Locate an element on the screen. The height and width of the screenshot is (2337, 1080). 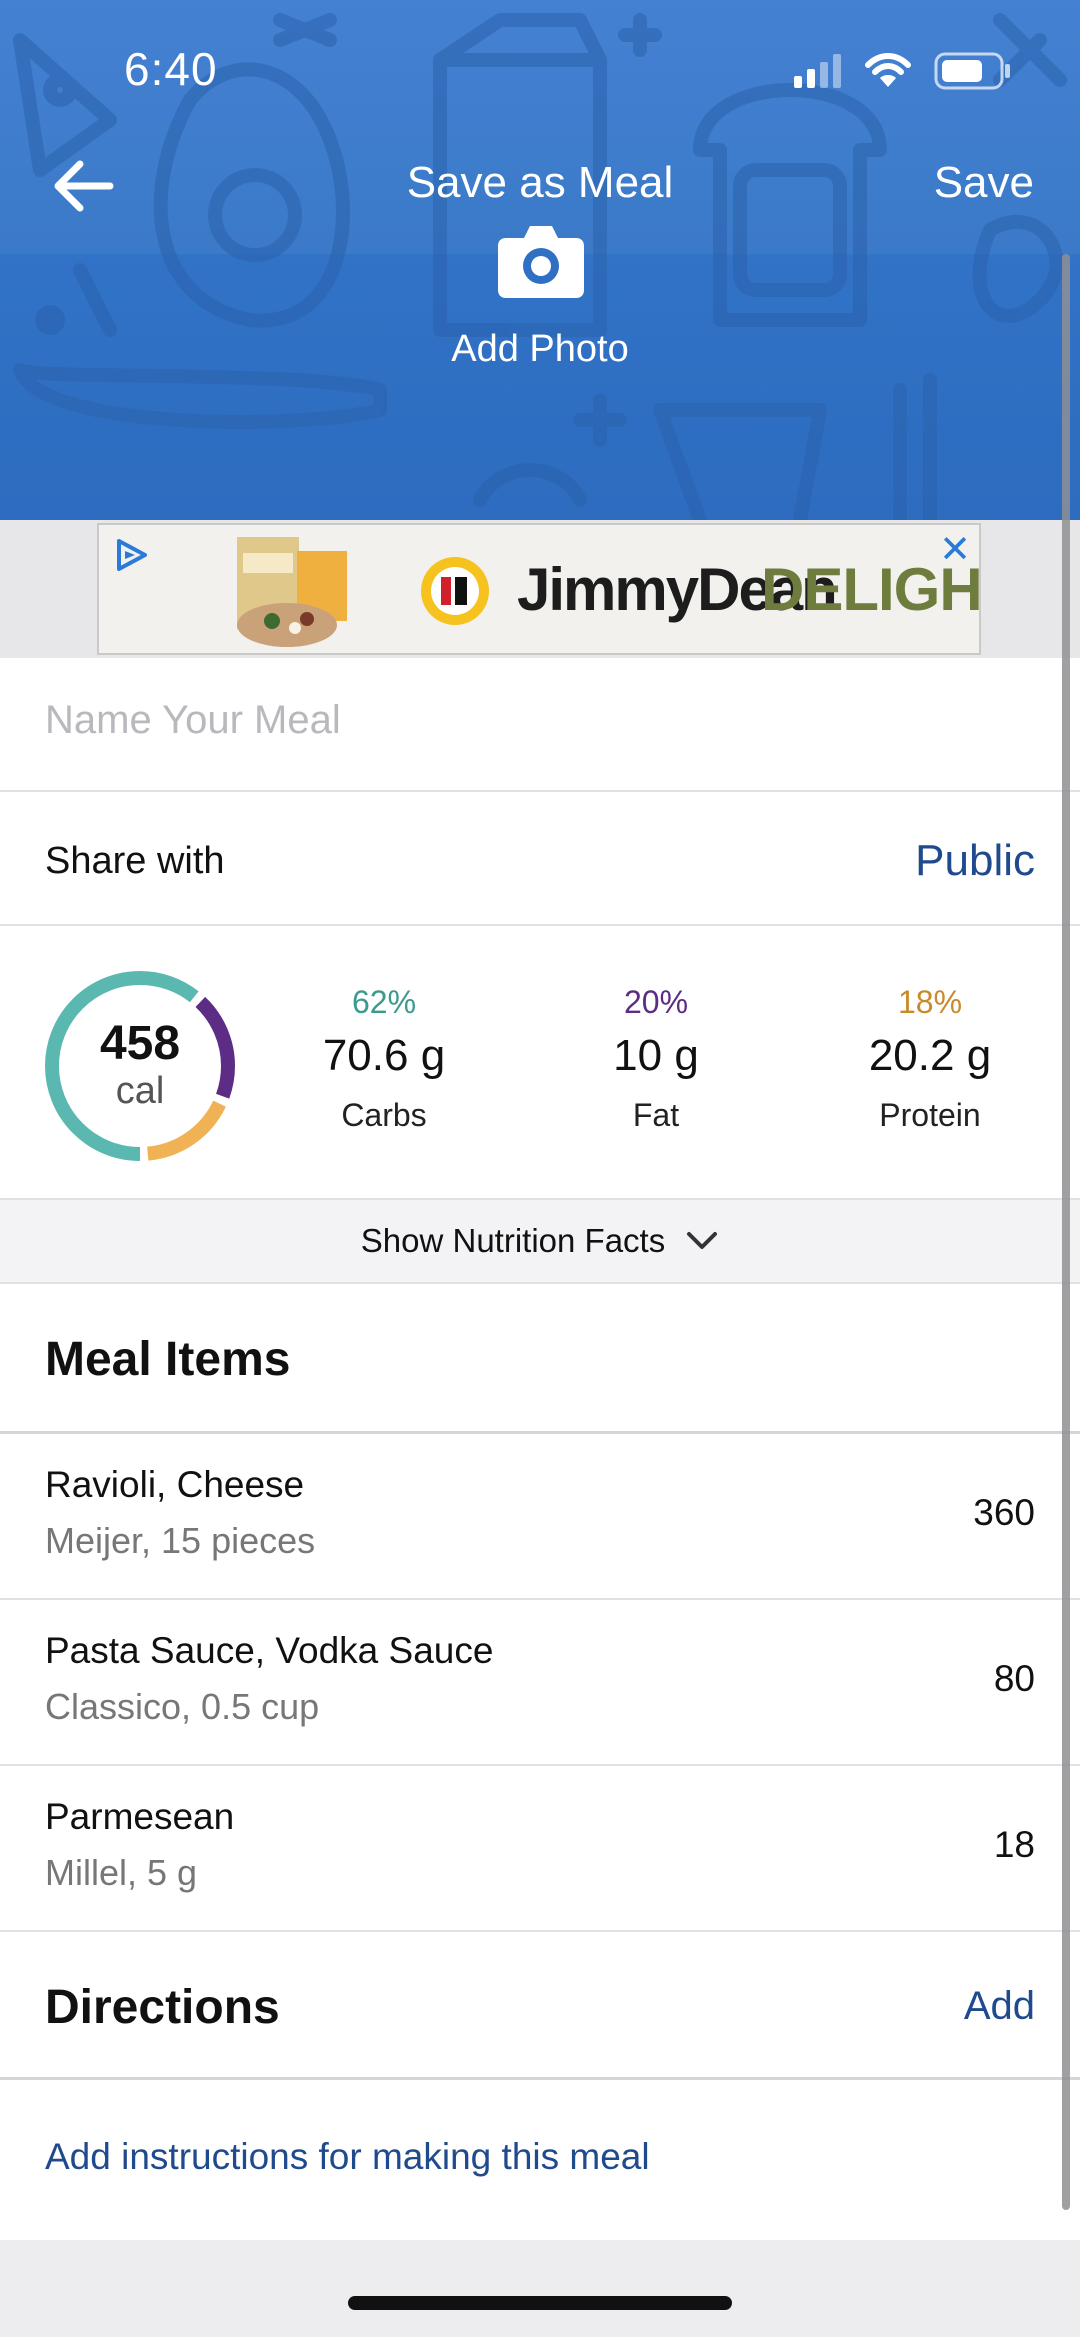
ring-segment-fat is located at coordinates (140, 1066).